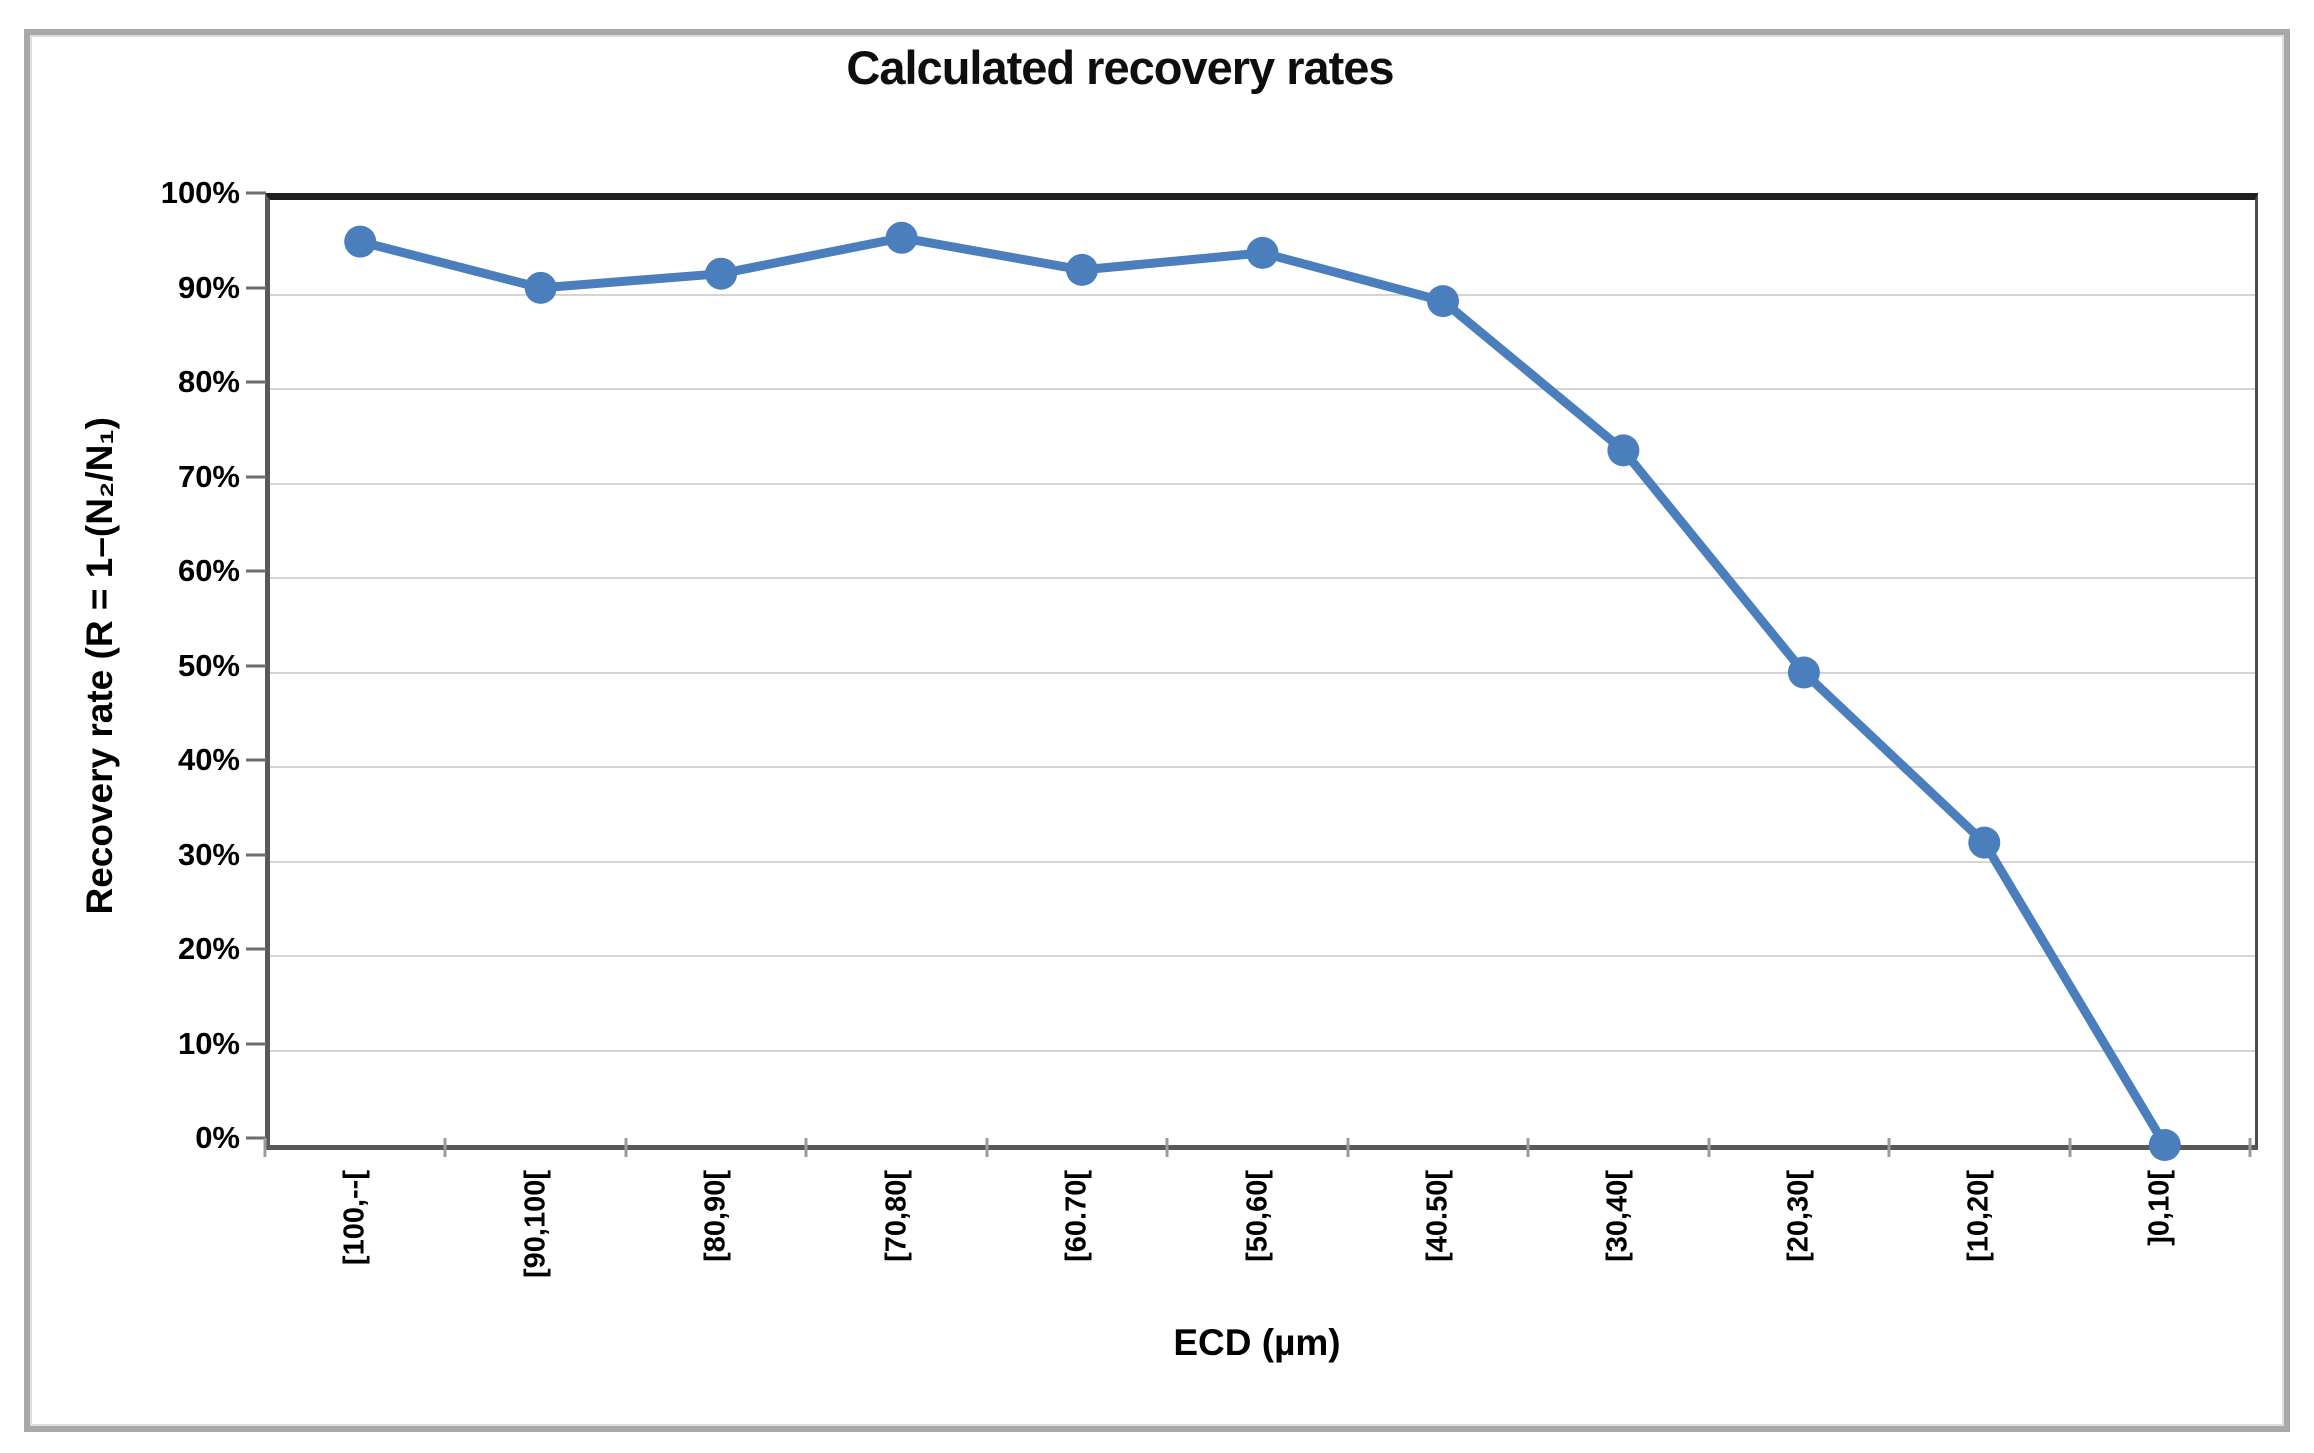  Describe the element at coordinates (217, 1137) in the screenshot. I see `y-tick-label: 0%` at that location.